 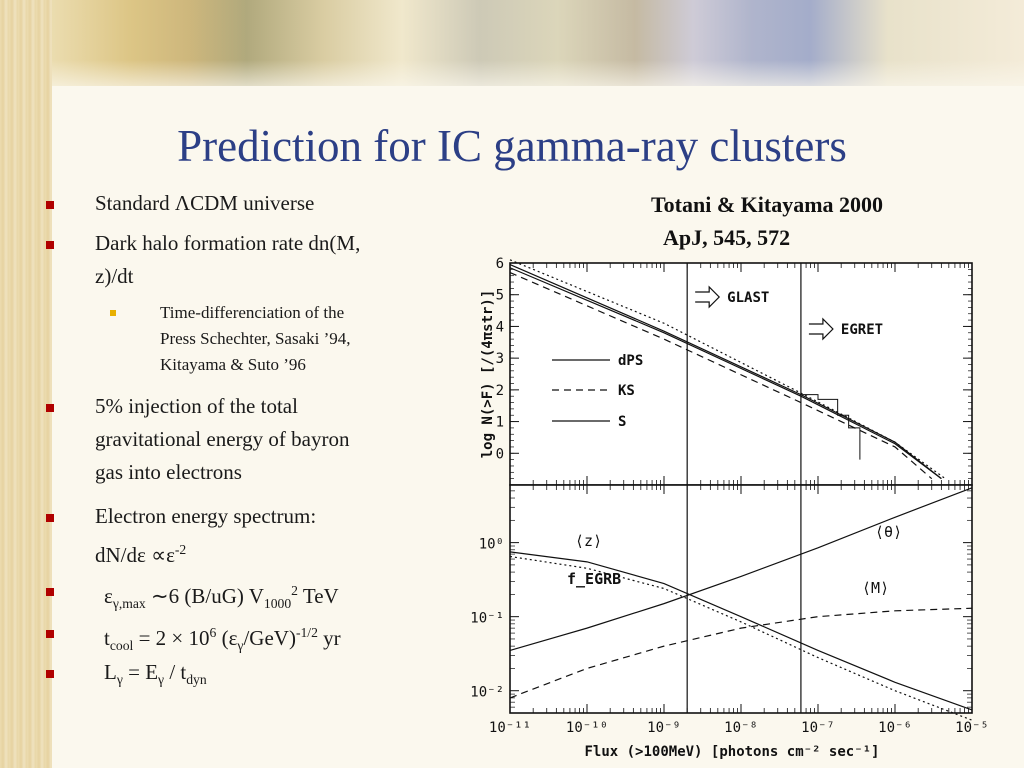 I want to click on bottom-panel-frame, so click(x=741, y=599).